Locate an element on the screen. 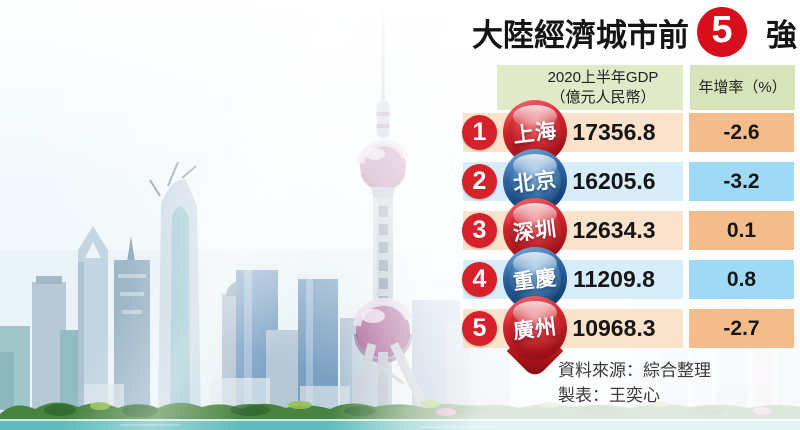 This screenshot has width=800, height=430. rate-value: 0.8 is located at coordinates (741, 279).